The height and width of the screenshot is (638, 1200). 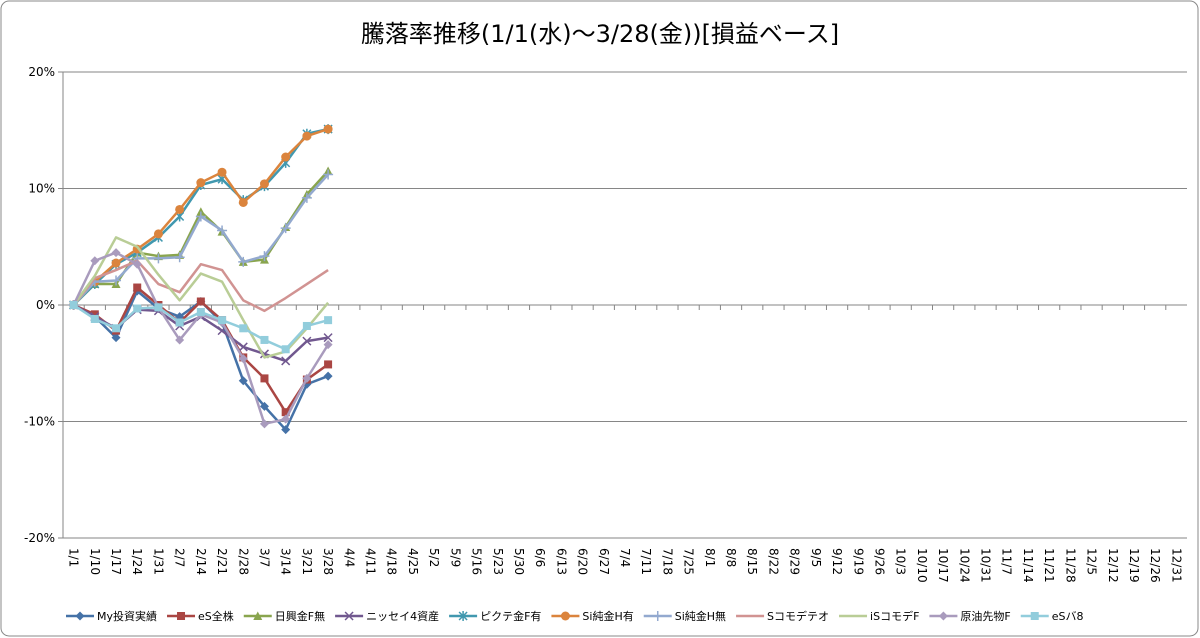 What do you see at coordinates (1176, 565) in the screenshot?
I see `x-tick-label: 12/31` at bounding box center [1176, 565].